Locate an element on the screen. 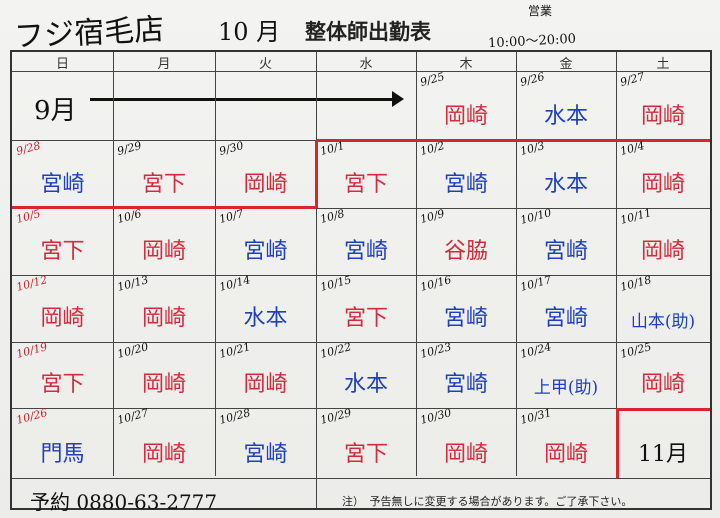 The image size is (720, 518). day-cell: 10/29 宮下 is located at coordinates (366, 442).